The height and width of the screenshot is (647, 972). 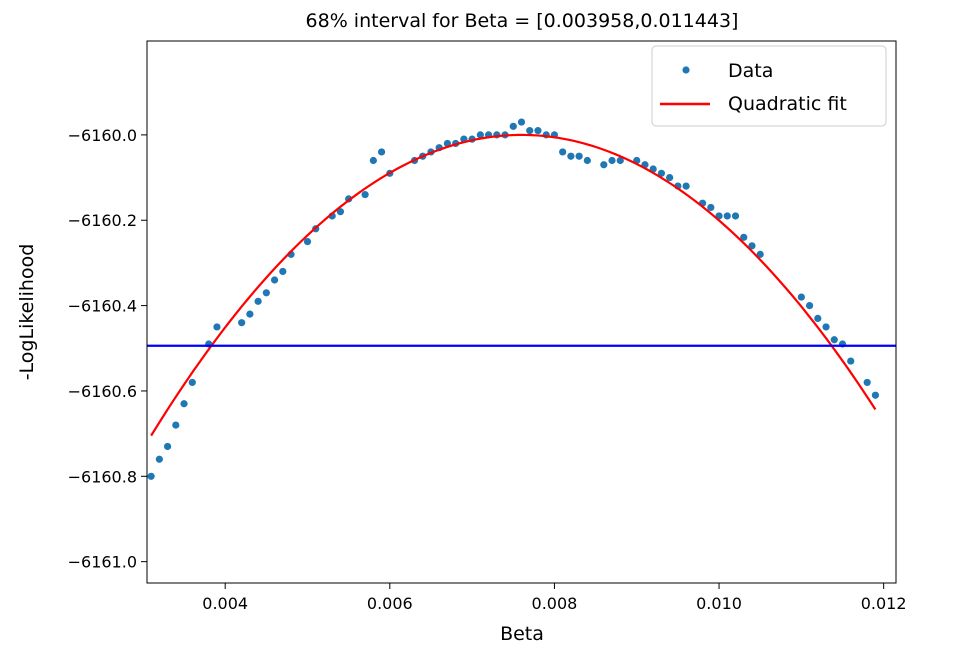 I want to click on x-tick-label: 0.008, so click(x=555, y=603).